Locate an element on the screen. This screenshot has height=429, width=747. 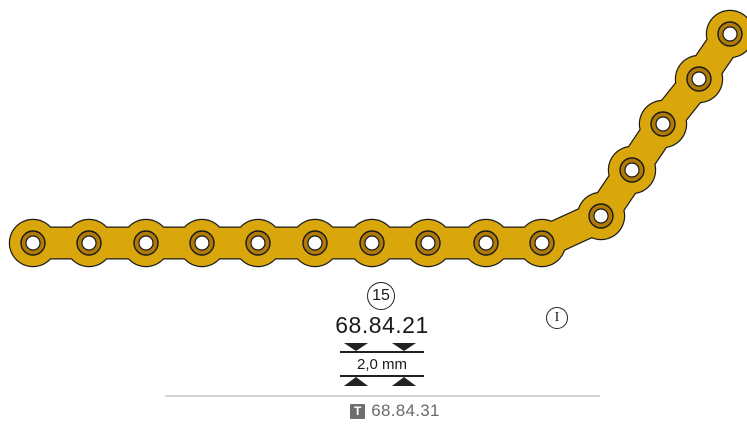
hole-count-badge: 15 is located at coordinates (381, 296).